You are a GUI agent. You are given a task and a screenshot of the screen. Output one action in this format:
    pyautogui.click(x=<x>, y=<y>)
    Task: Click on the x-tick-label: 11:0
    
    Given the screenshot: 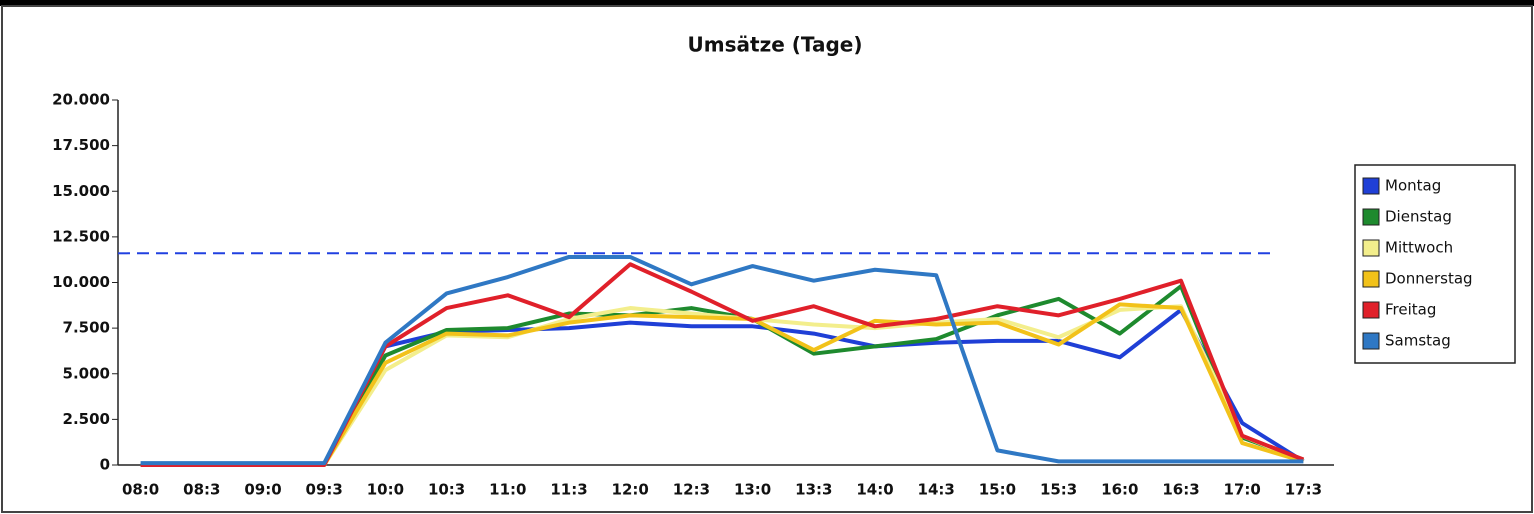 What is the action you would take?
    pyautogui.click(x=507, y=490)
    